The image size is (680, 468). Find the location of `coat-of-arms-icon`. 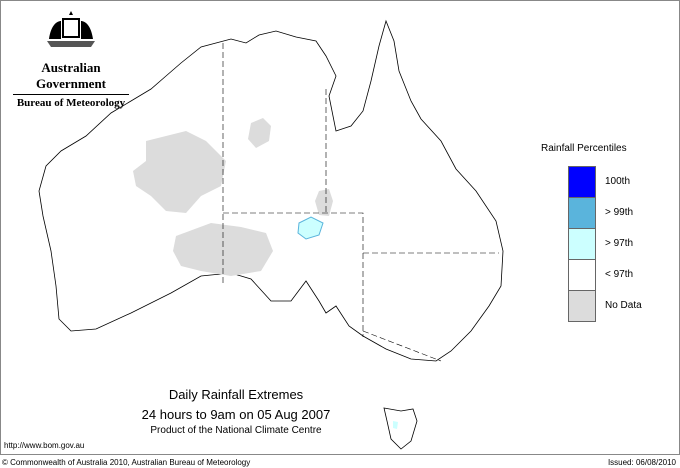

coat-of-arms-icon is located at coordinates (71, 29).